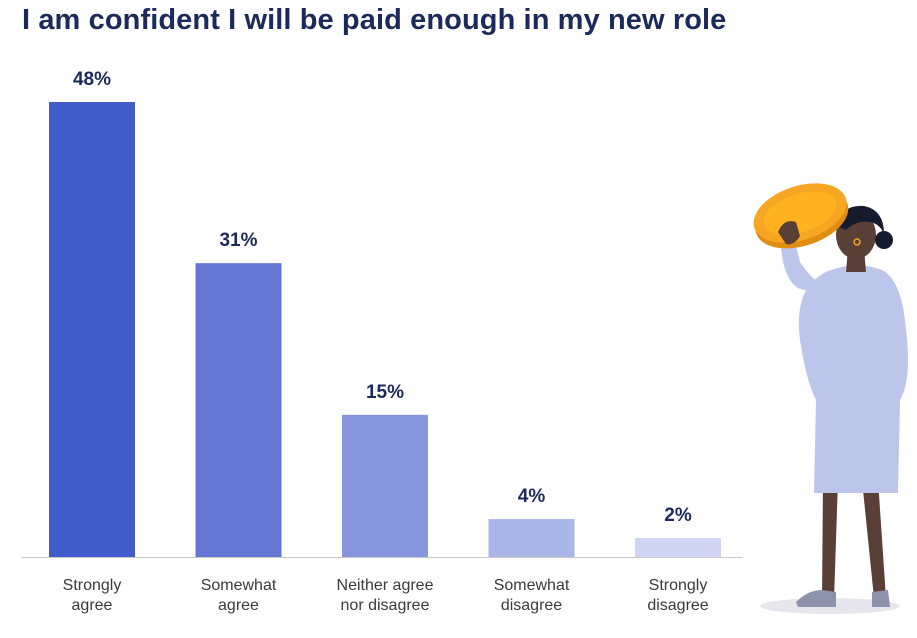 This screenshot has width=917, height=638. Describe the element at coordinates (92, 79) in the screenshot. I see `bar-value-label: 48%` at that location.